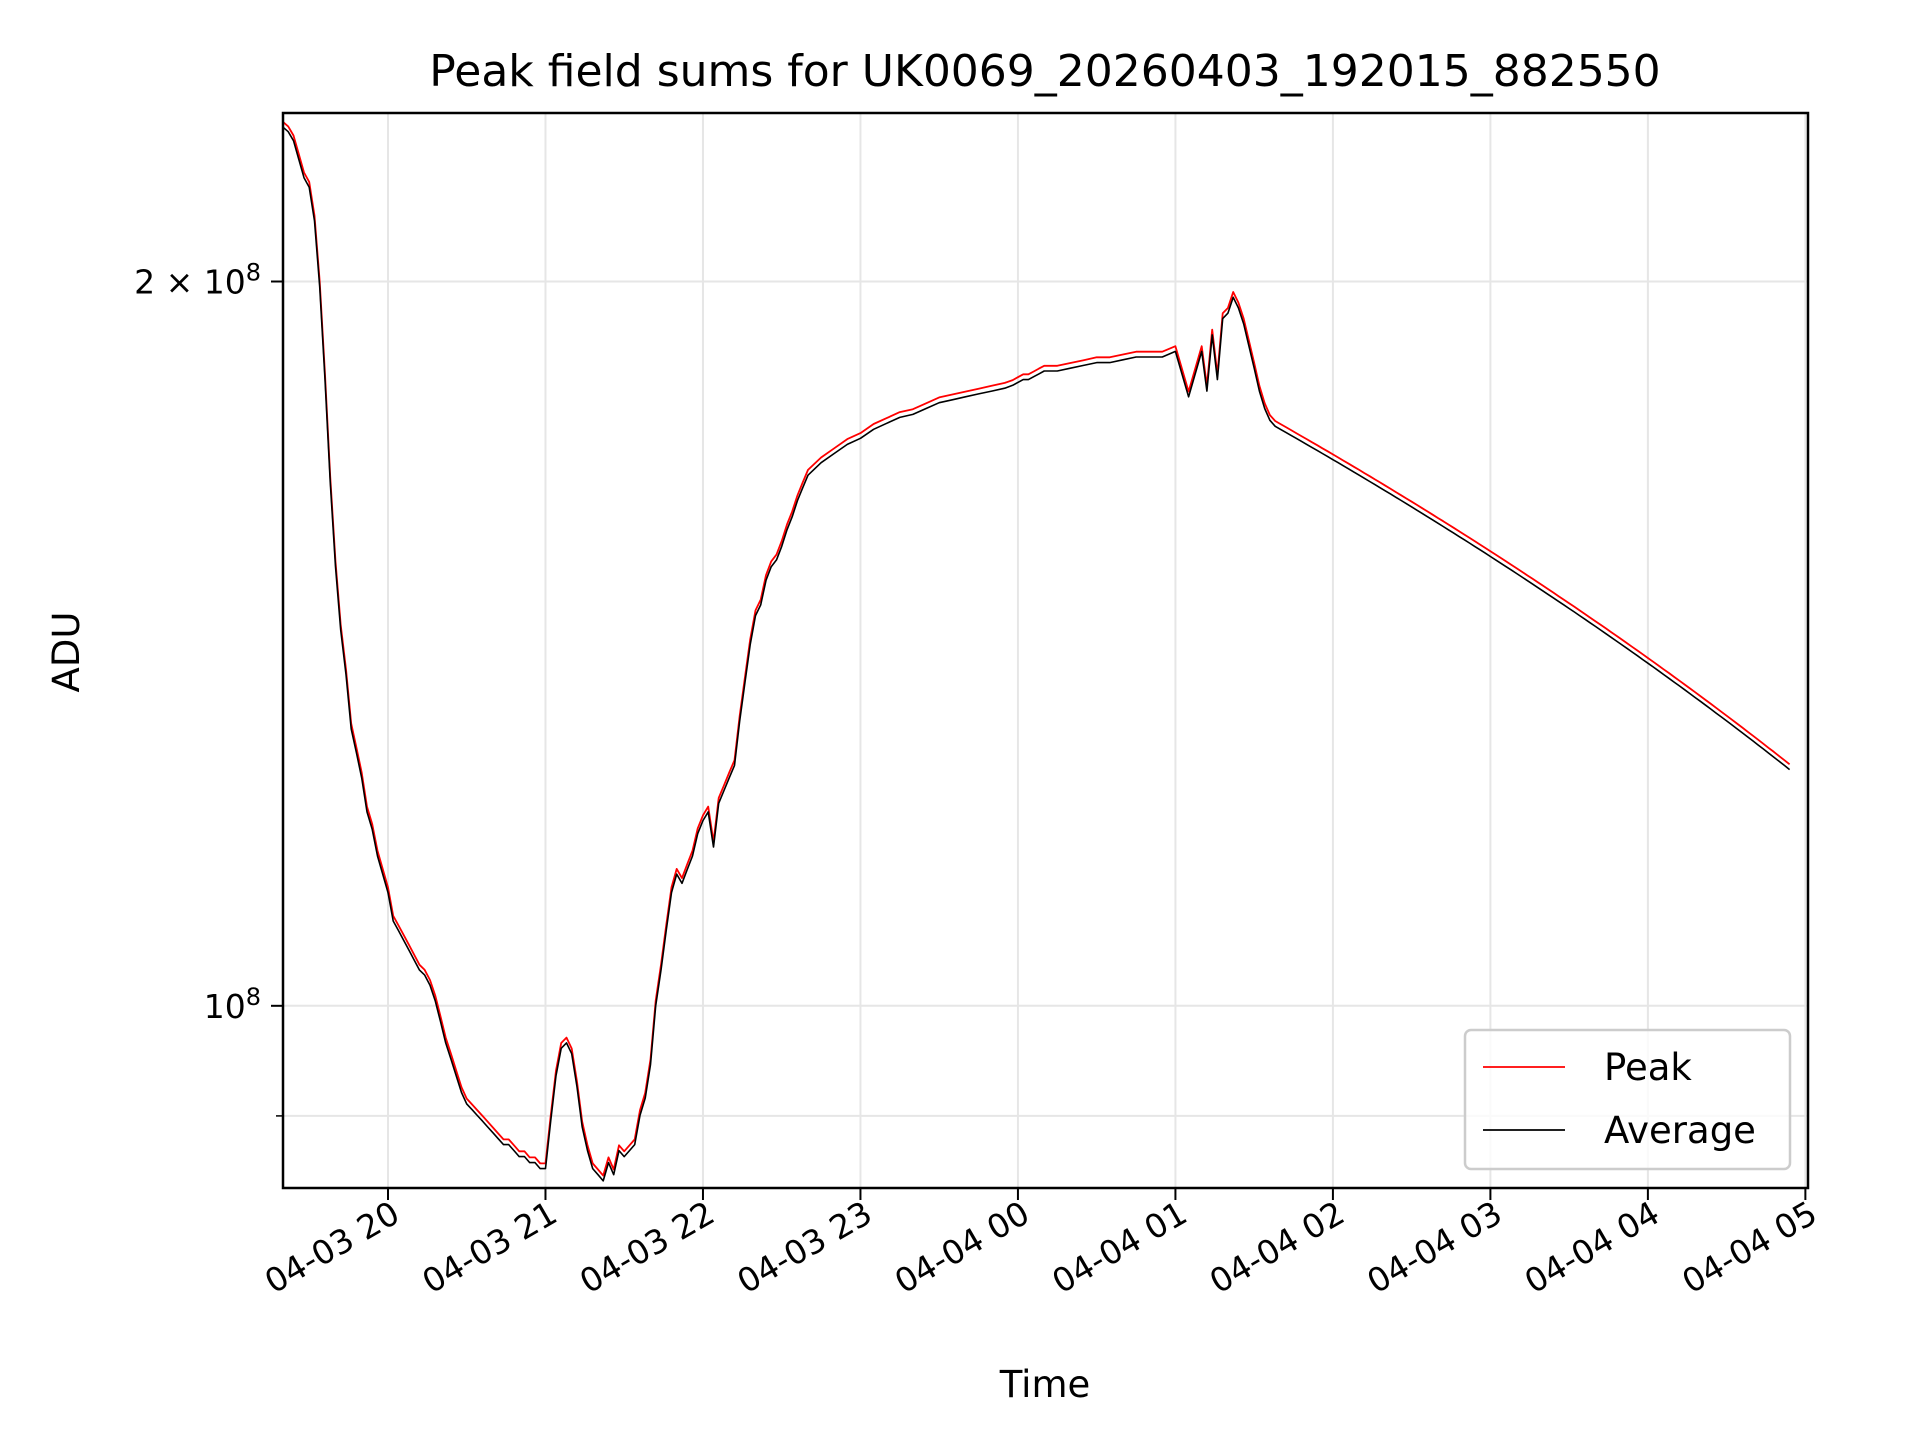  What do you see at coordinates (66, 652) in the screenshot?
I see `y-axis-label: ADU` at bounding box center [66, 652].